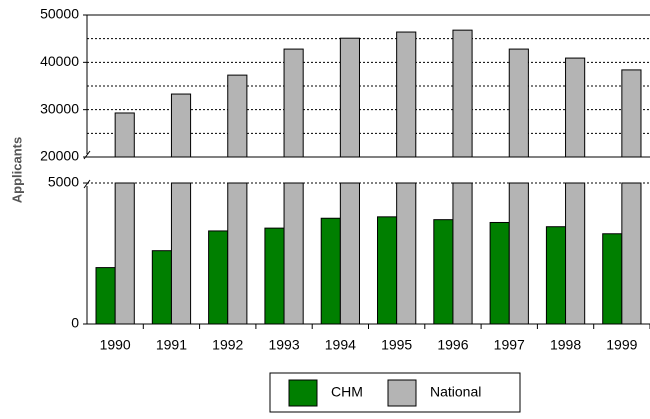 This screenshot has height=419, width=650. What do you see at coordinates (16, 170) in the screenshot?
I see `y-axis-label: Applicants` at bounding box center [16, 170].